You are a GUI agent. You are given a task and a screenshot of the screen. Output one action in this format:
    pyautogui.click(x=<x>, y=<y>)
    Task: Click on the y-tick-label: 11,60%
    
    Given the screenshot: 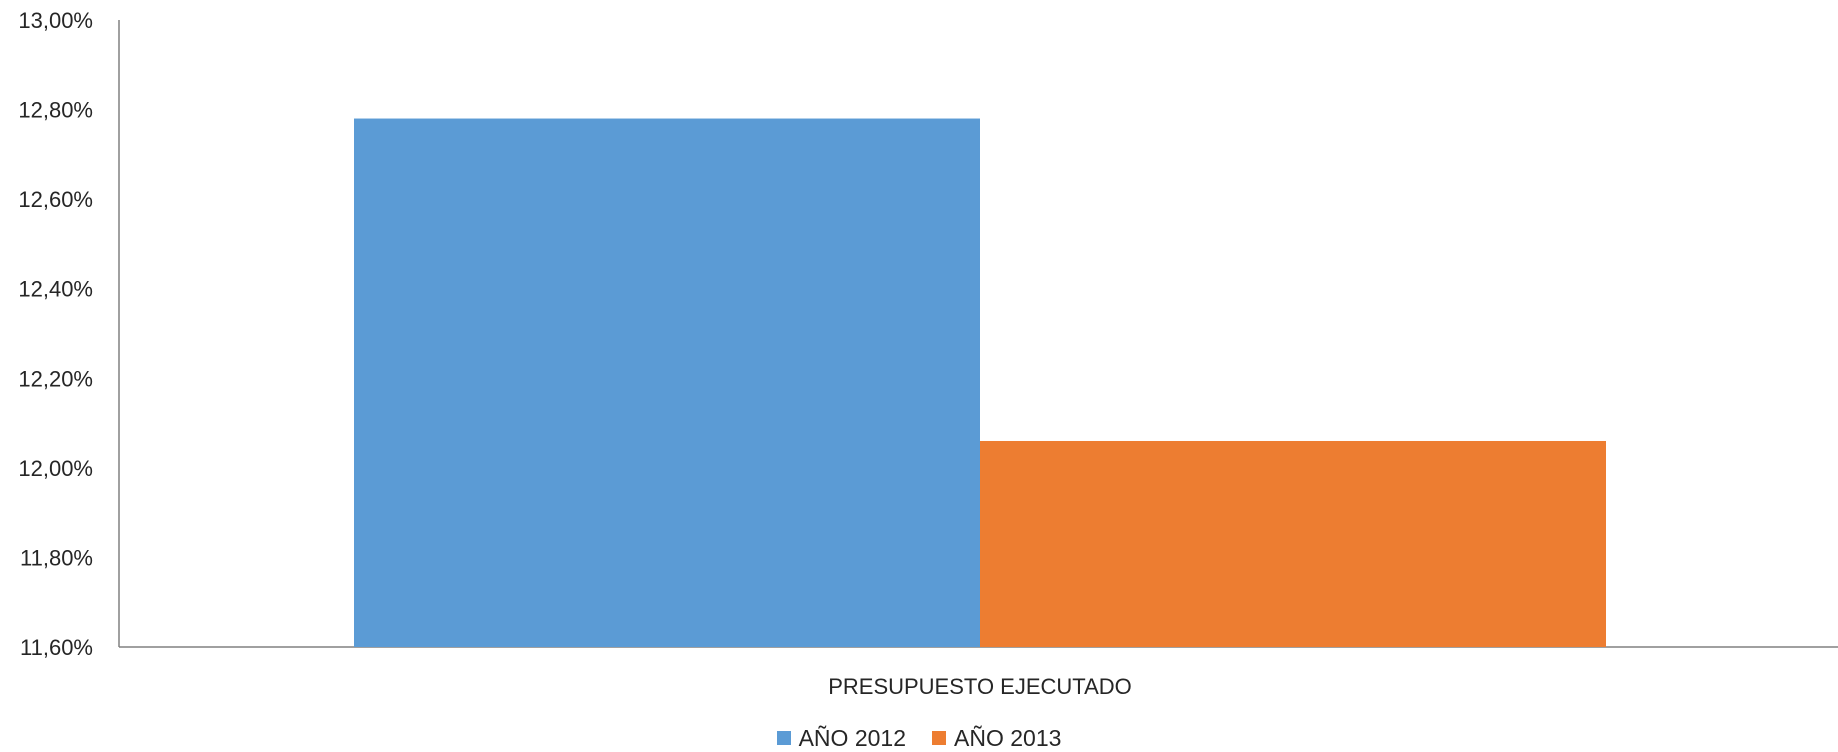 What is the action you would take?
    pyautogui.click(x=56, y=647)
    